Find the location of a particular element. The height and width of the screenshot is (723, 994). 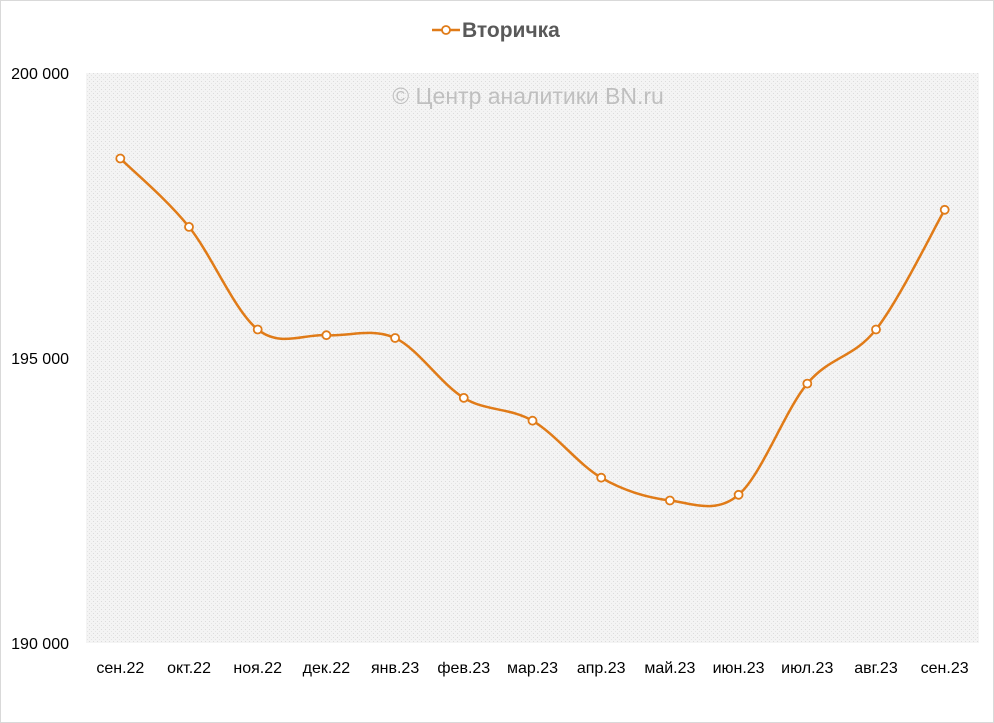

y-tick-label: 190 000 is located at coordinates (40, 644).